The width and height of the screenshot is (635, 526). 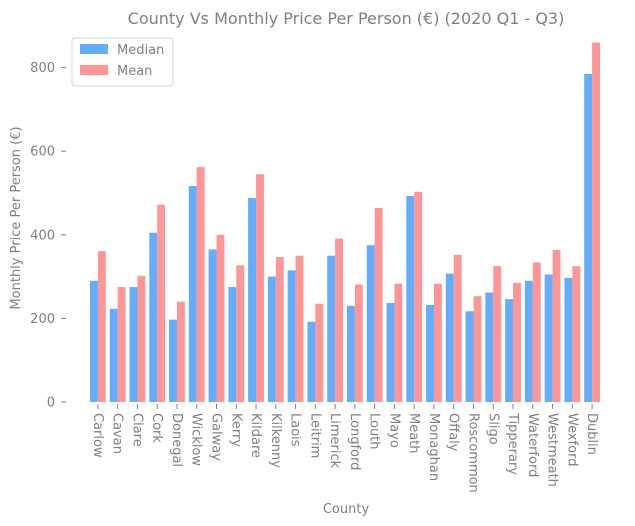 What do you see at coordinates (517, 342) in the screenshot?
I see `bar-mean-tipperary` at bounding box center [517, 342].